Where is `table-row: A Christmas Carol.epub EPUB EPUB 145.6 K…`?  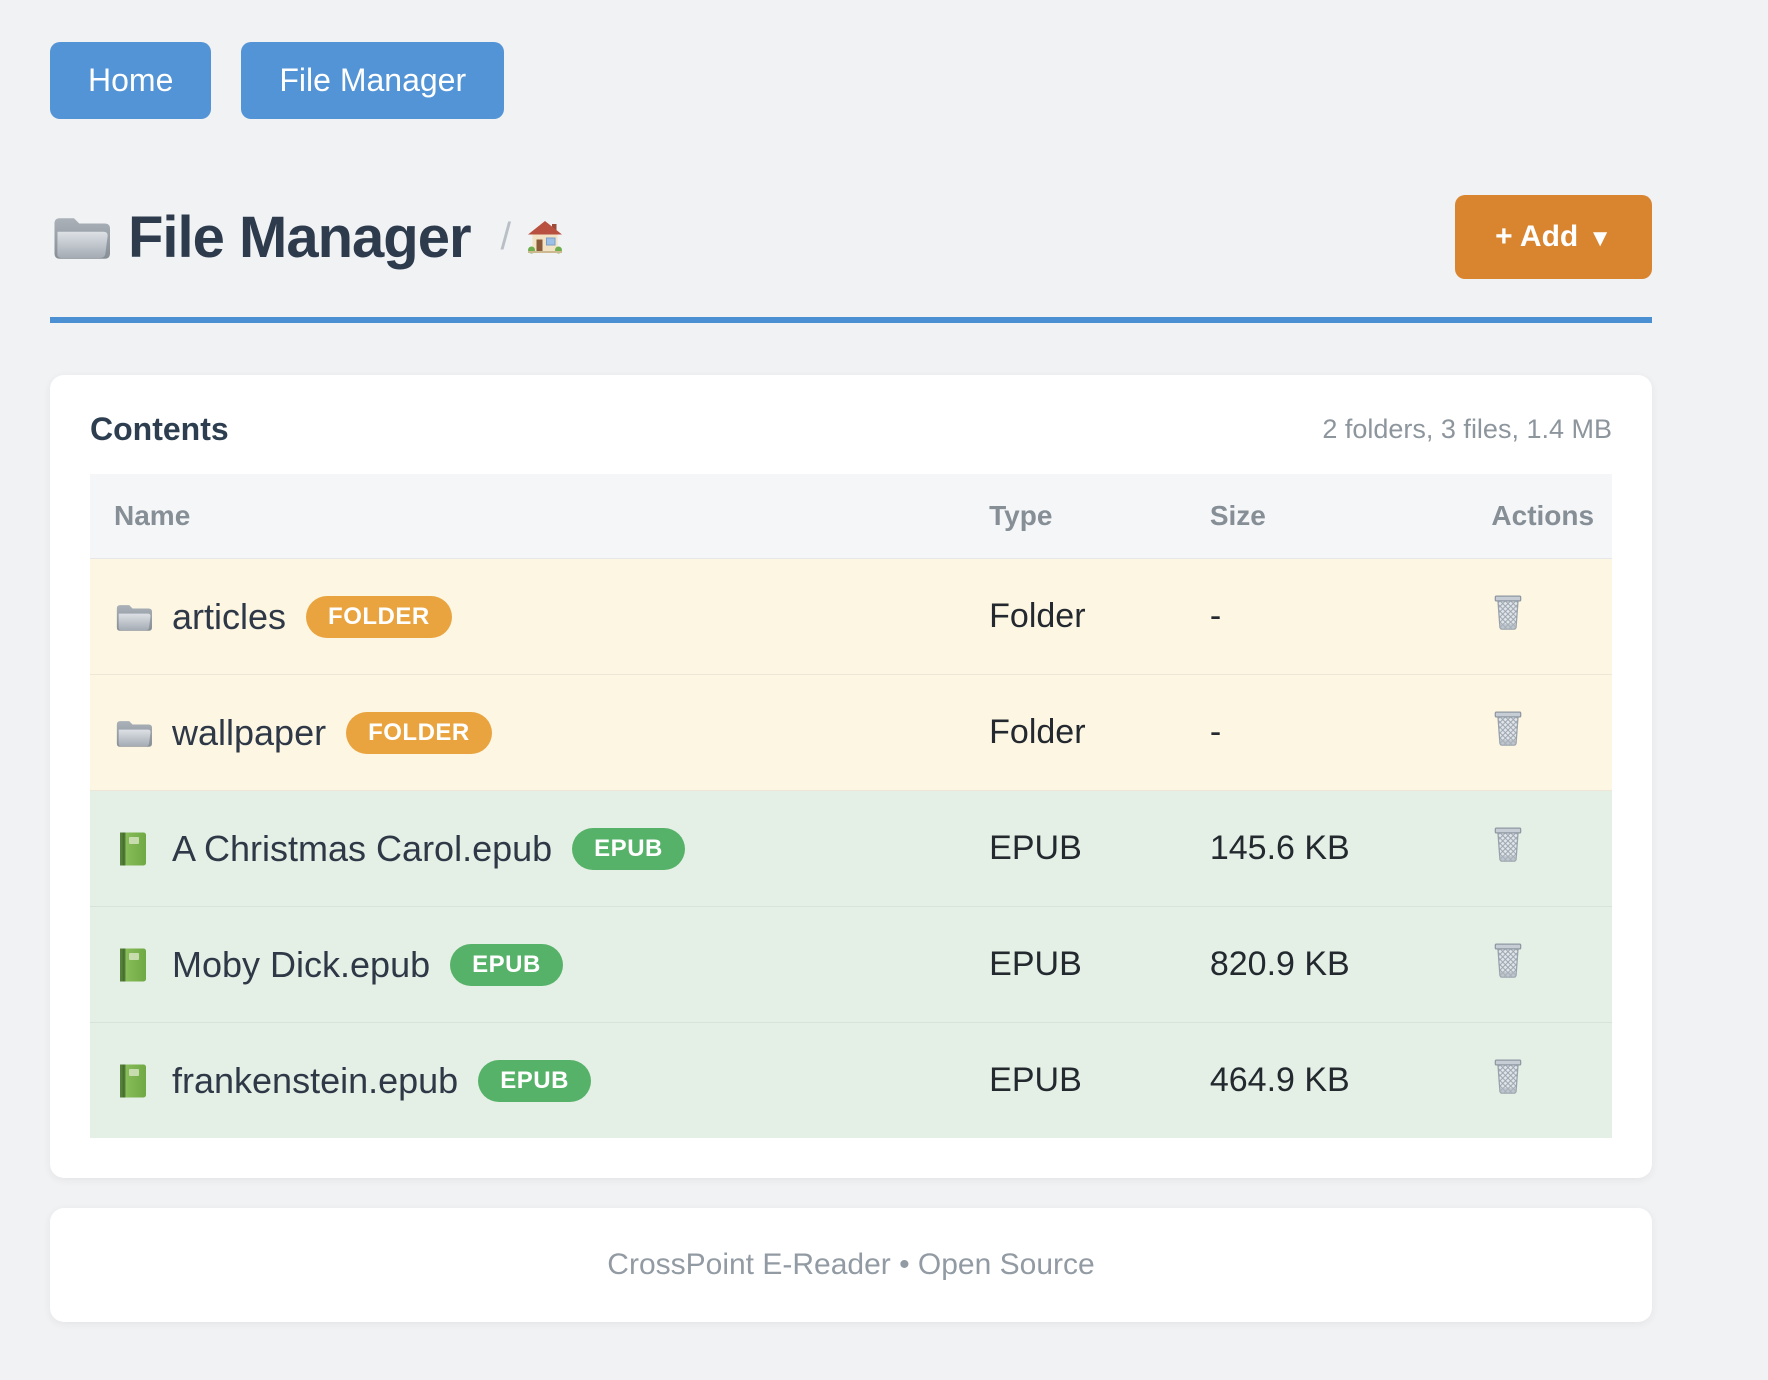
table-row: A Christmas Carol.epub EPUB EPUB 145.6 K… is located at coordinates (851, 848).